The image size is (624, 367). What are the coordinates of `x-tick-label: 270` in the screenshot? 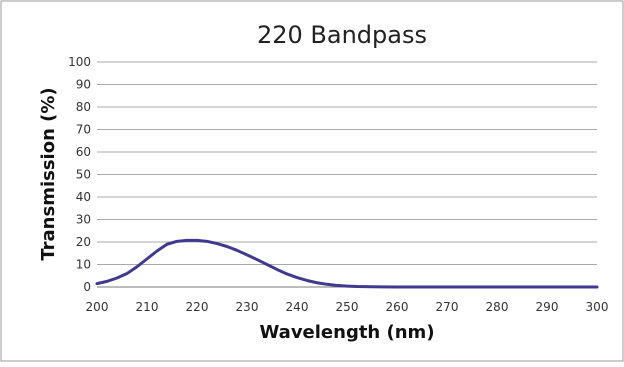 It's located at (447, 307).